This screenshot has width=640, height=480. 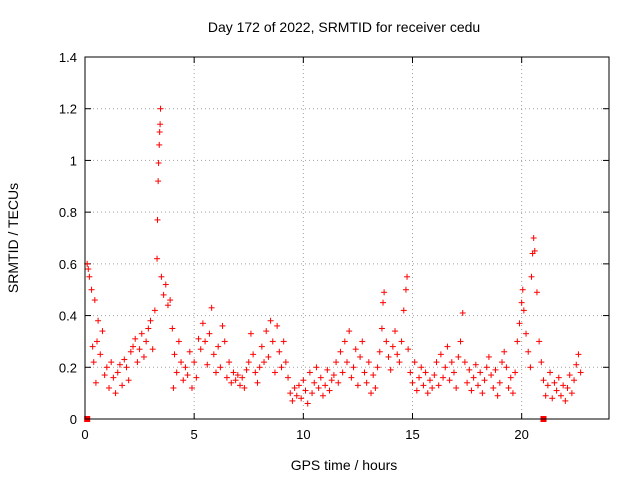 What do you see at coordinates (68, 316) in the screenshot?
I see `y-tick-label: 0.4` at bounding box center [68, 316].